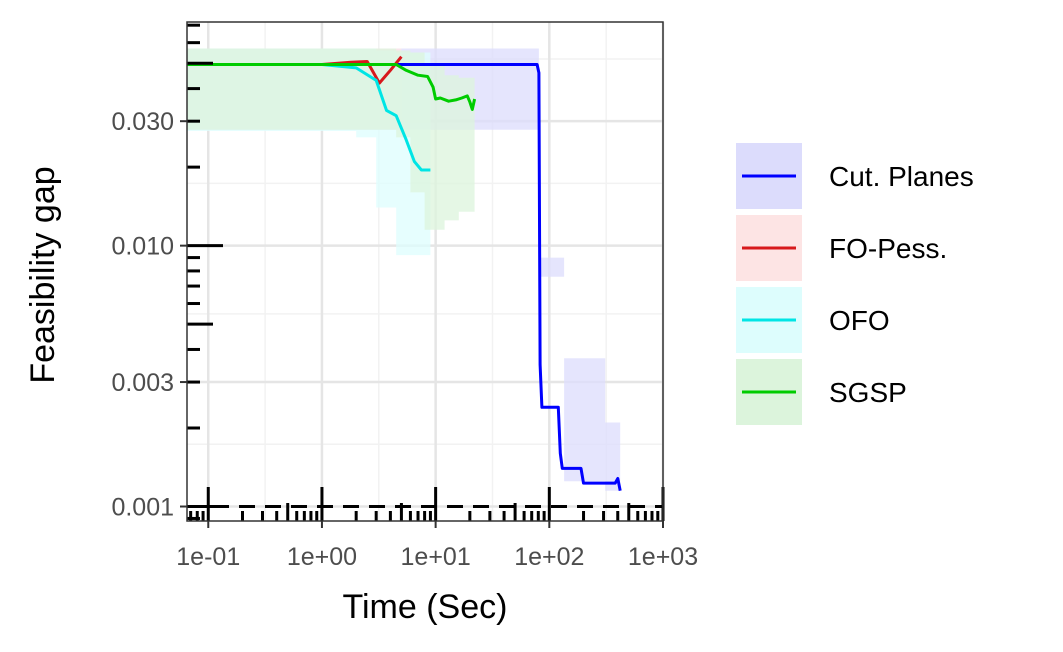  Describe the element at coordinates (436, 557) in the screenshot. I see `x-tick-label: 1e+01` at that location.